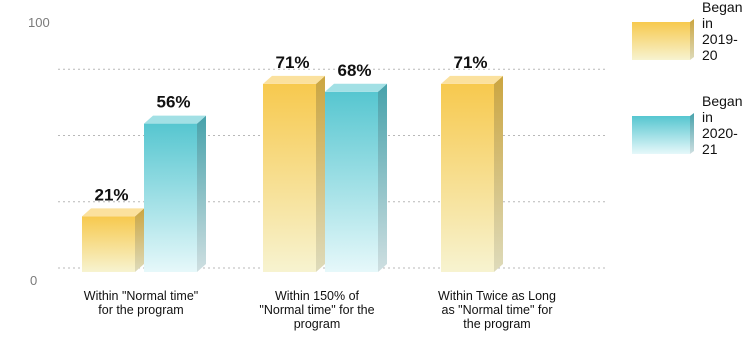 Image resolution: width=756 pixels, height=339 pixels. I want to click on bar-series2-cat1, so click(175, 193).